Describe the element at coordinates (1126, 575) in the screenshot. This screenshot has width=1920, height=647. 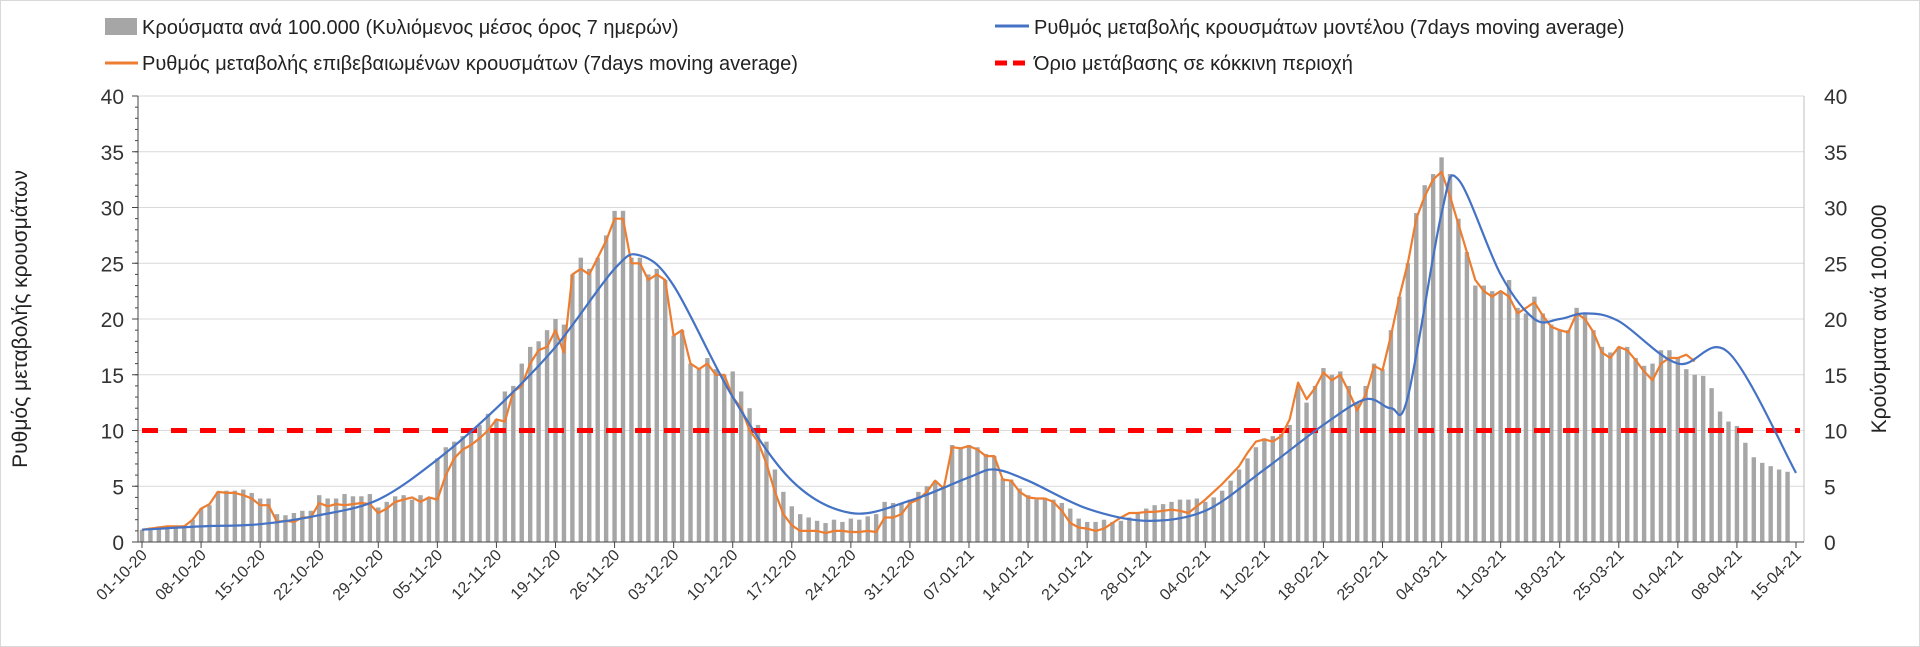
I see `x-tick-label: 28-01-21` at that location.